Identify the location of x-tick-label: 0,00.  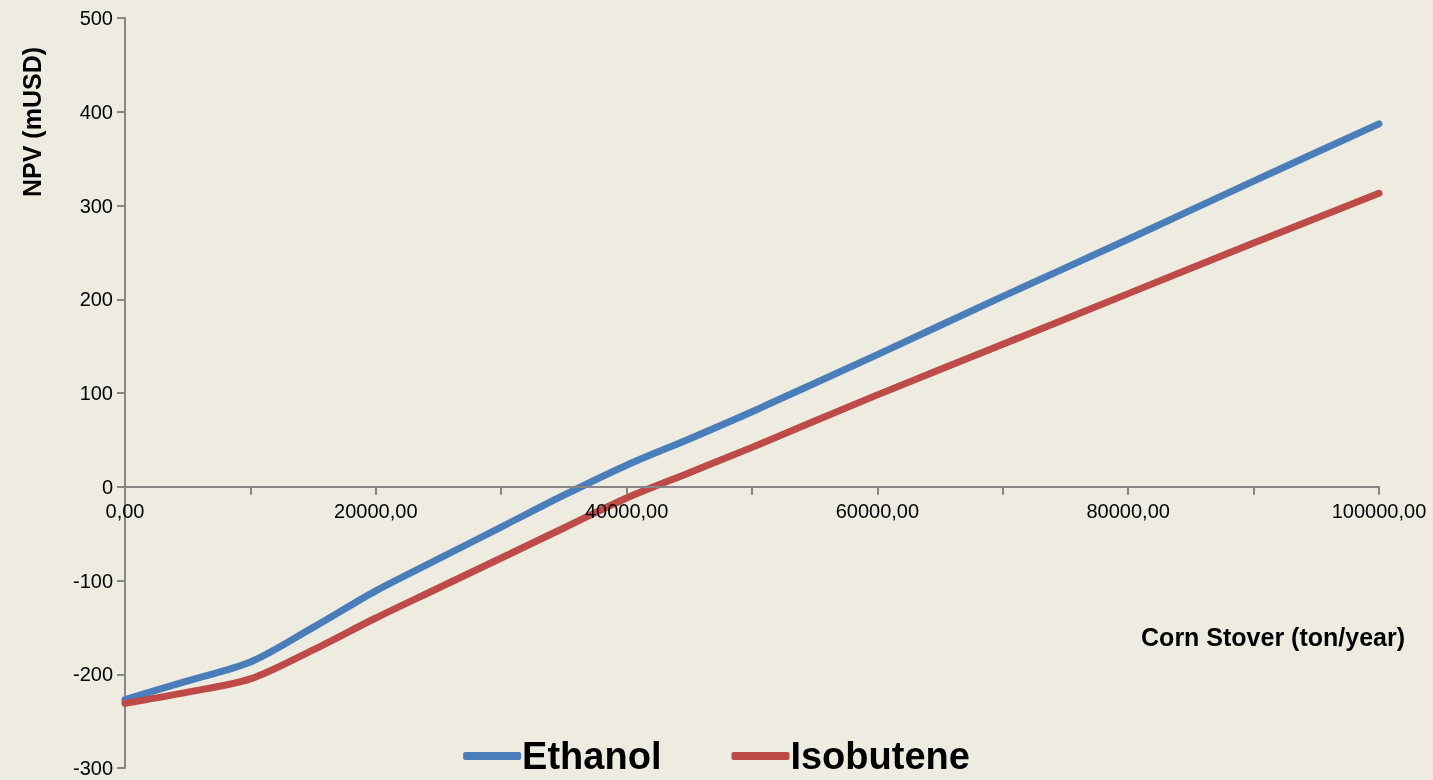
(125, 510).